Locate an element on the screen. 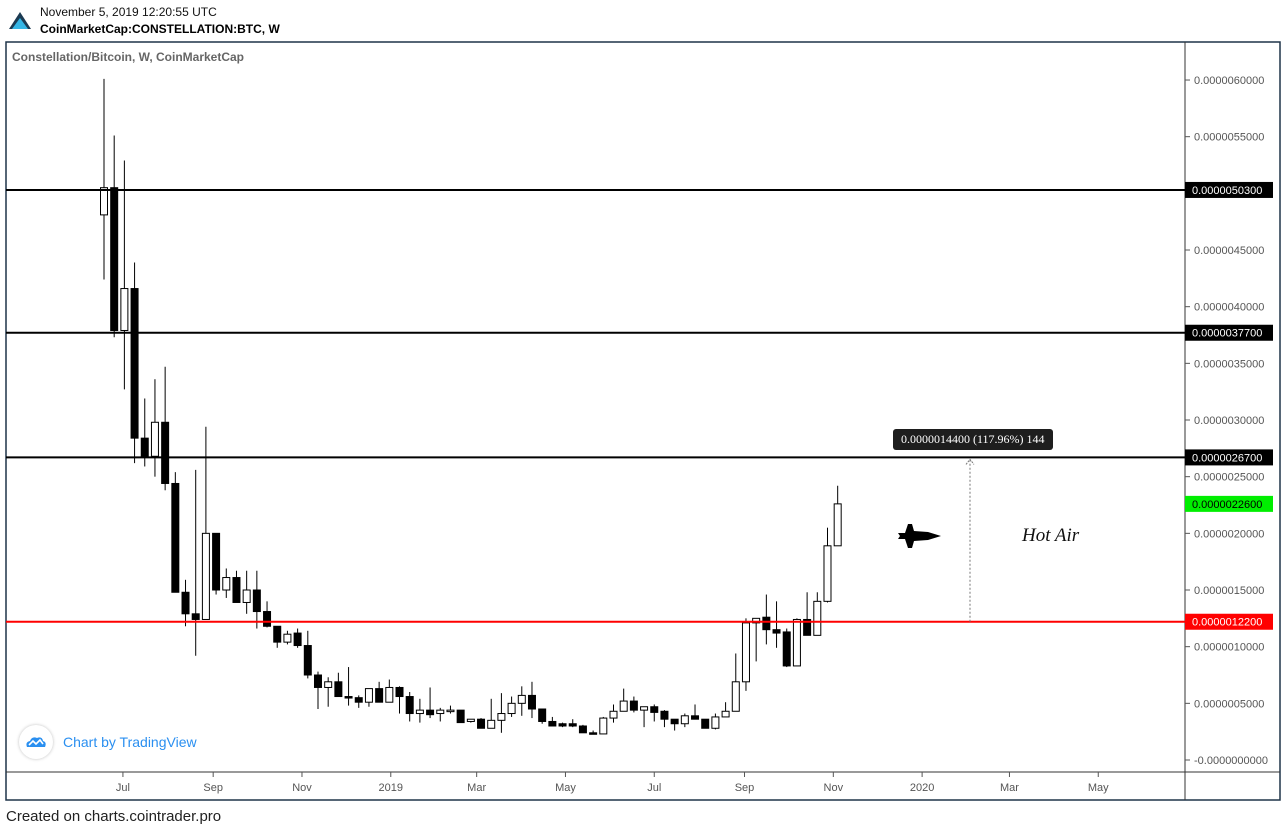  y-tick-label: 0.0000020000 is located at coordinates (1229, 534).